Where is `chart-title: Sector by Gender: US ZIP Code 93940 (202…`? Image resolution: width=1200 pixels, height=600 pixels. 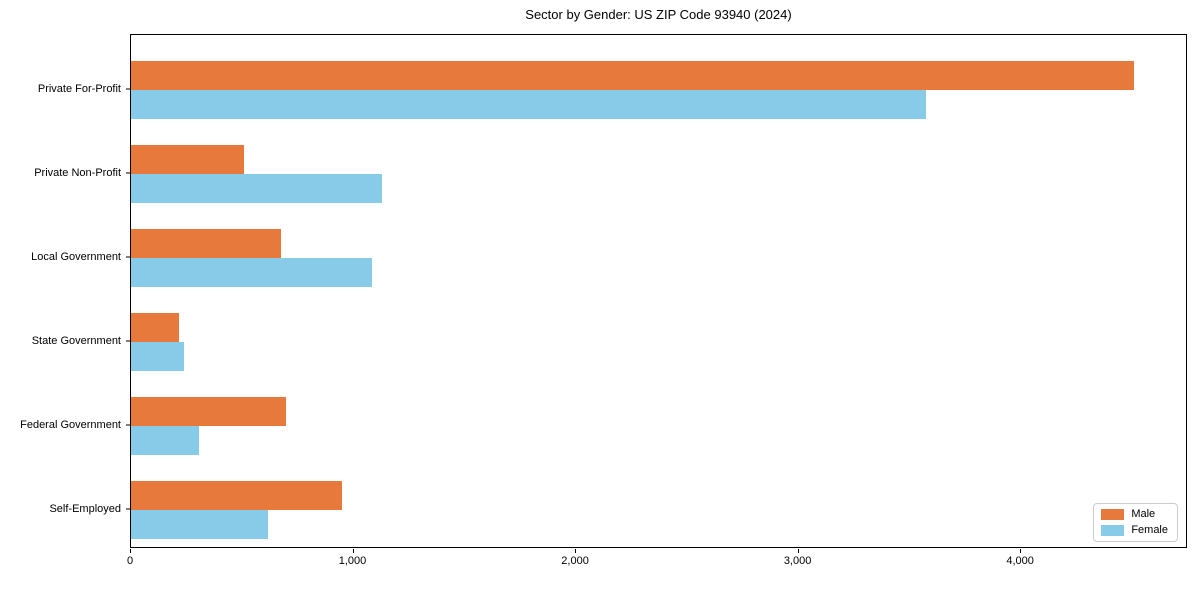 chart-title: Sector by Gender: US ZIP Code 93940 (202… is located at coordinates (658, 14).